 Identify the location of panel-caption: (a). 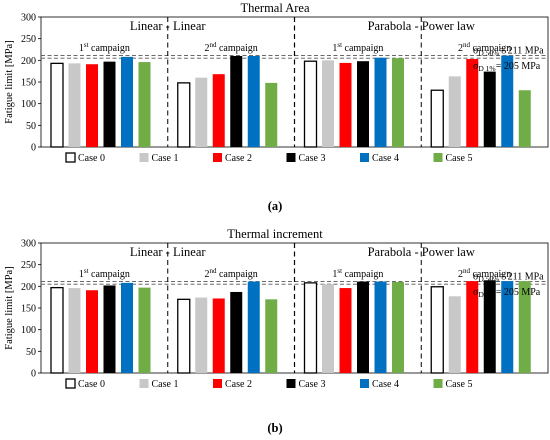
(275, 206).